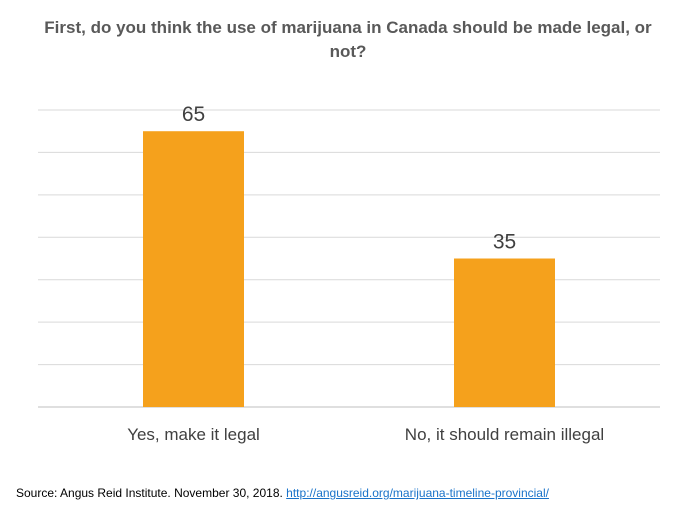  I want to click on category-label: Yes, make it legal, so click(193, 434).